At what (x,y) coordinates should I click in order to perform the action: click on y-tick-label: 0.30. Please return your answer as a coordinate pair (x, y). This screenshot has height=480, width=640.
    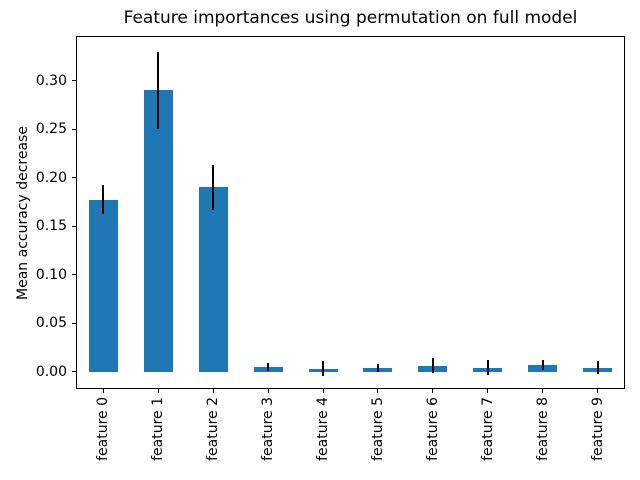
    Looking at the image, I should click on (51, 80).